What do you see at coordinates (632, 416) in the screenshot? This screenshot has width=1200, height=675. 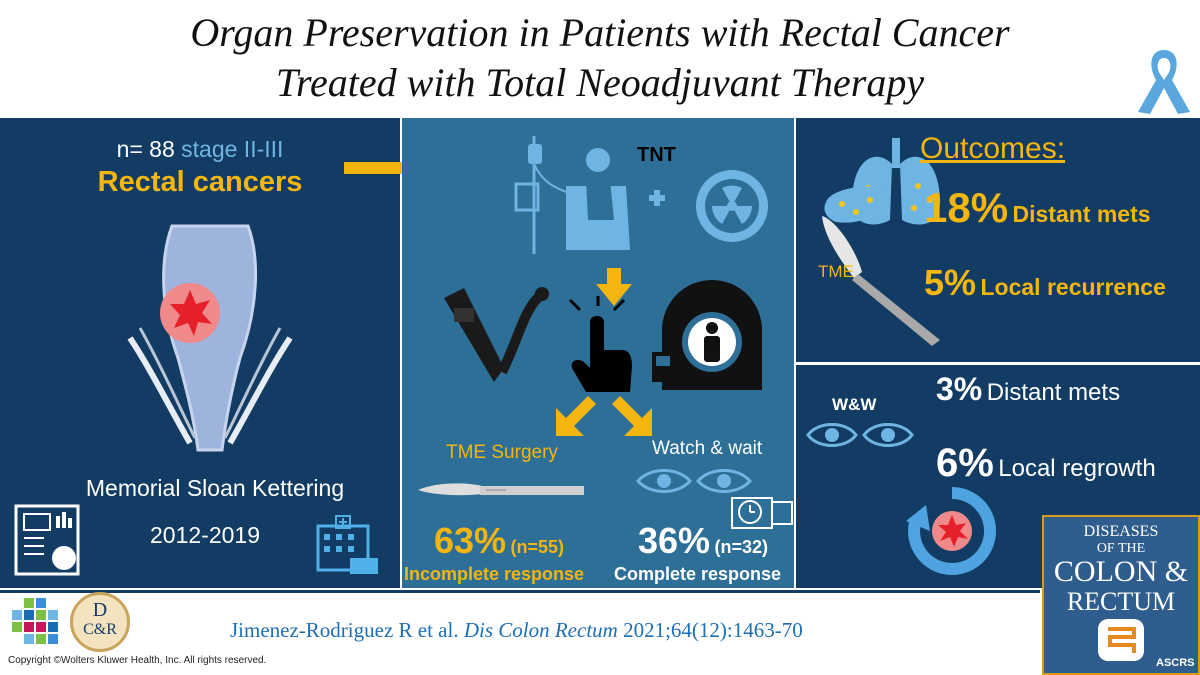 I see `arrow-down-right-icon` at bounding box center [632, 416].